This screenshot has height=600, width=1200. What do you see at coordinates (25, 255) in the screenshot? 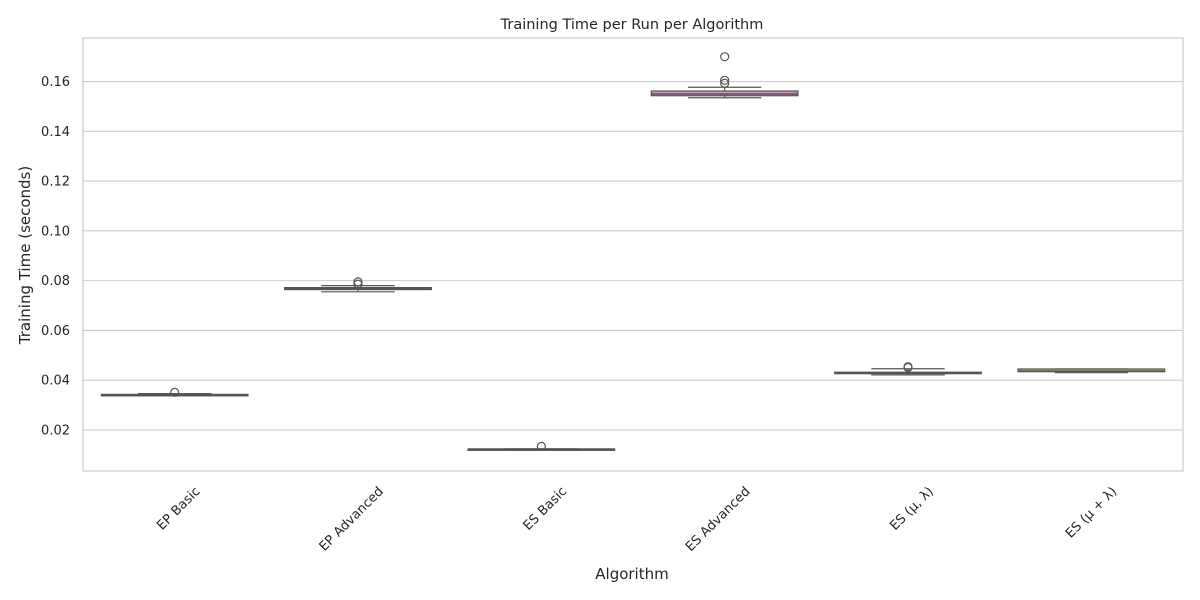
I see `y-axis-label: Training Time (seconds)` at bounding box center [25, 255].